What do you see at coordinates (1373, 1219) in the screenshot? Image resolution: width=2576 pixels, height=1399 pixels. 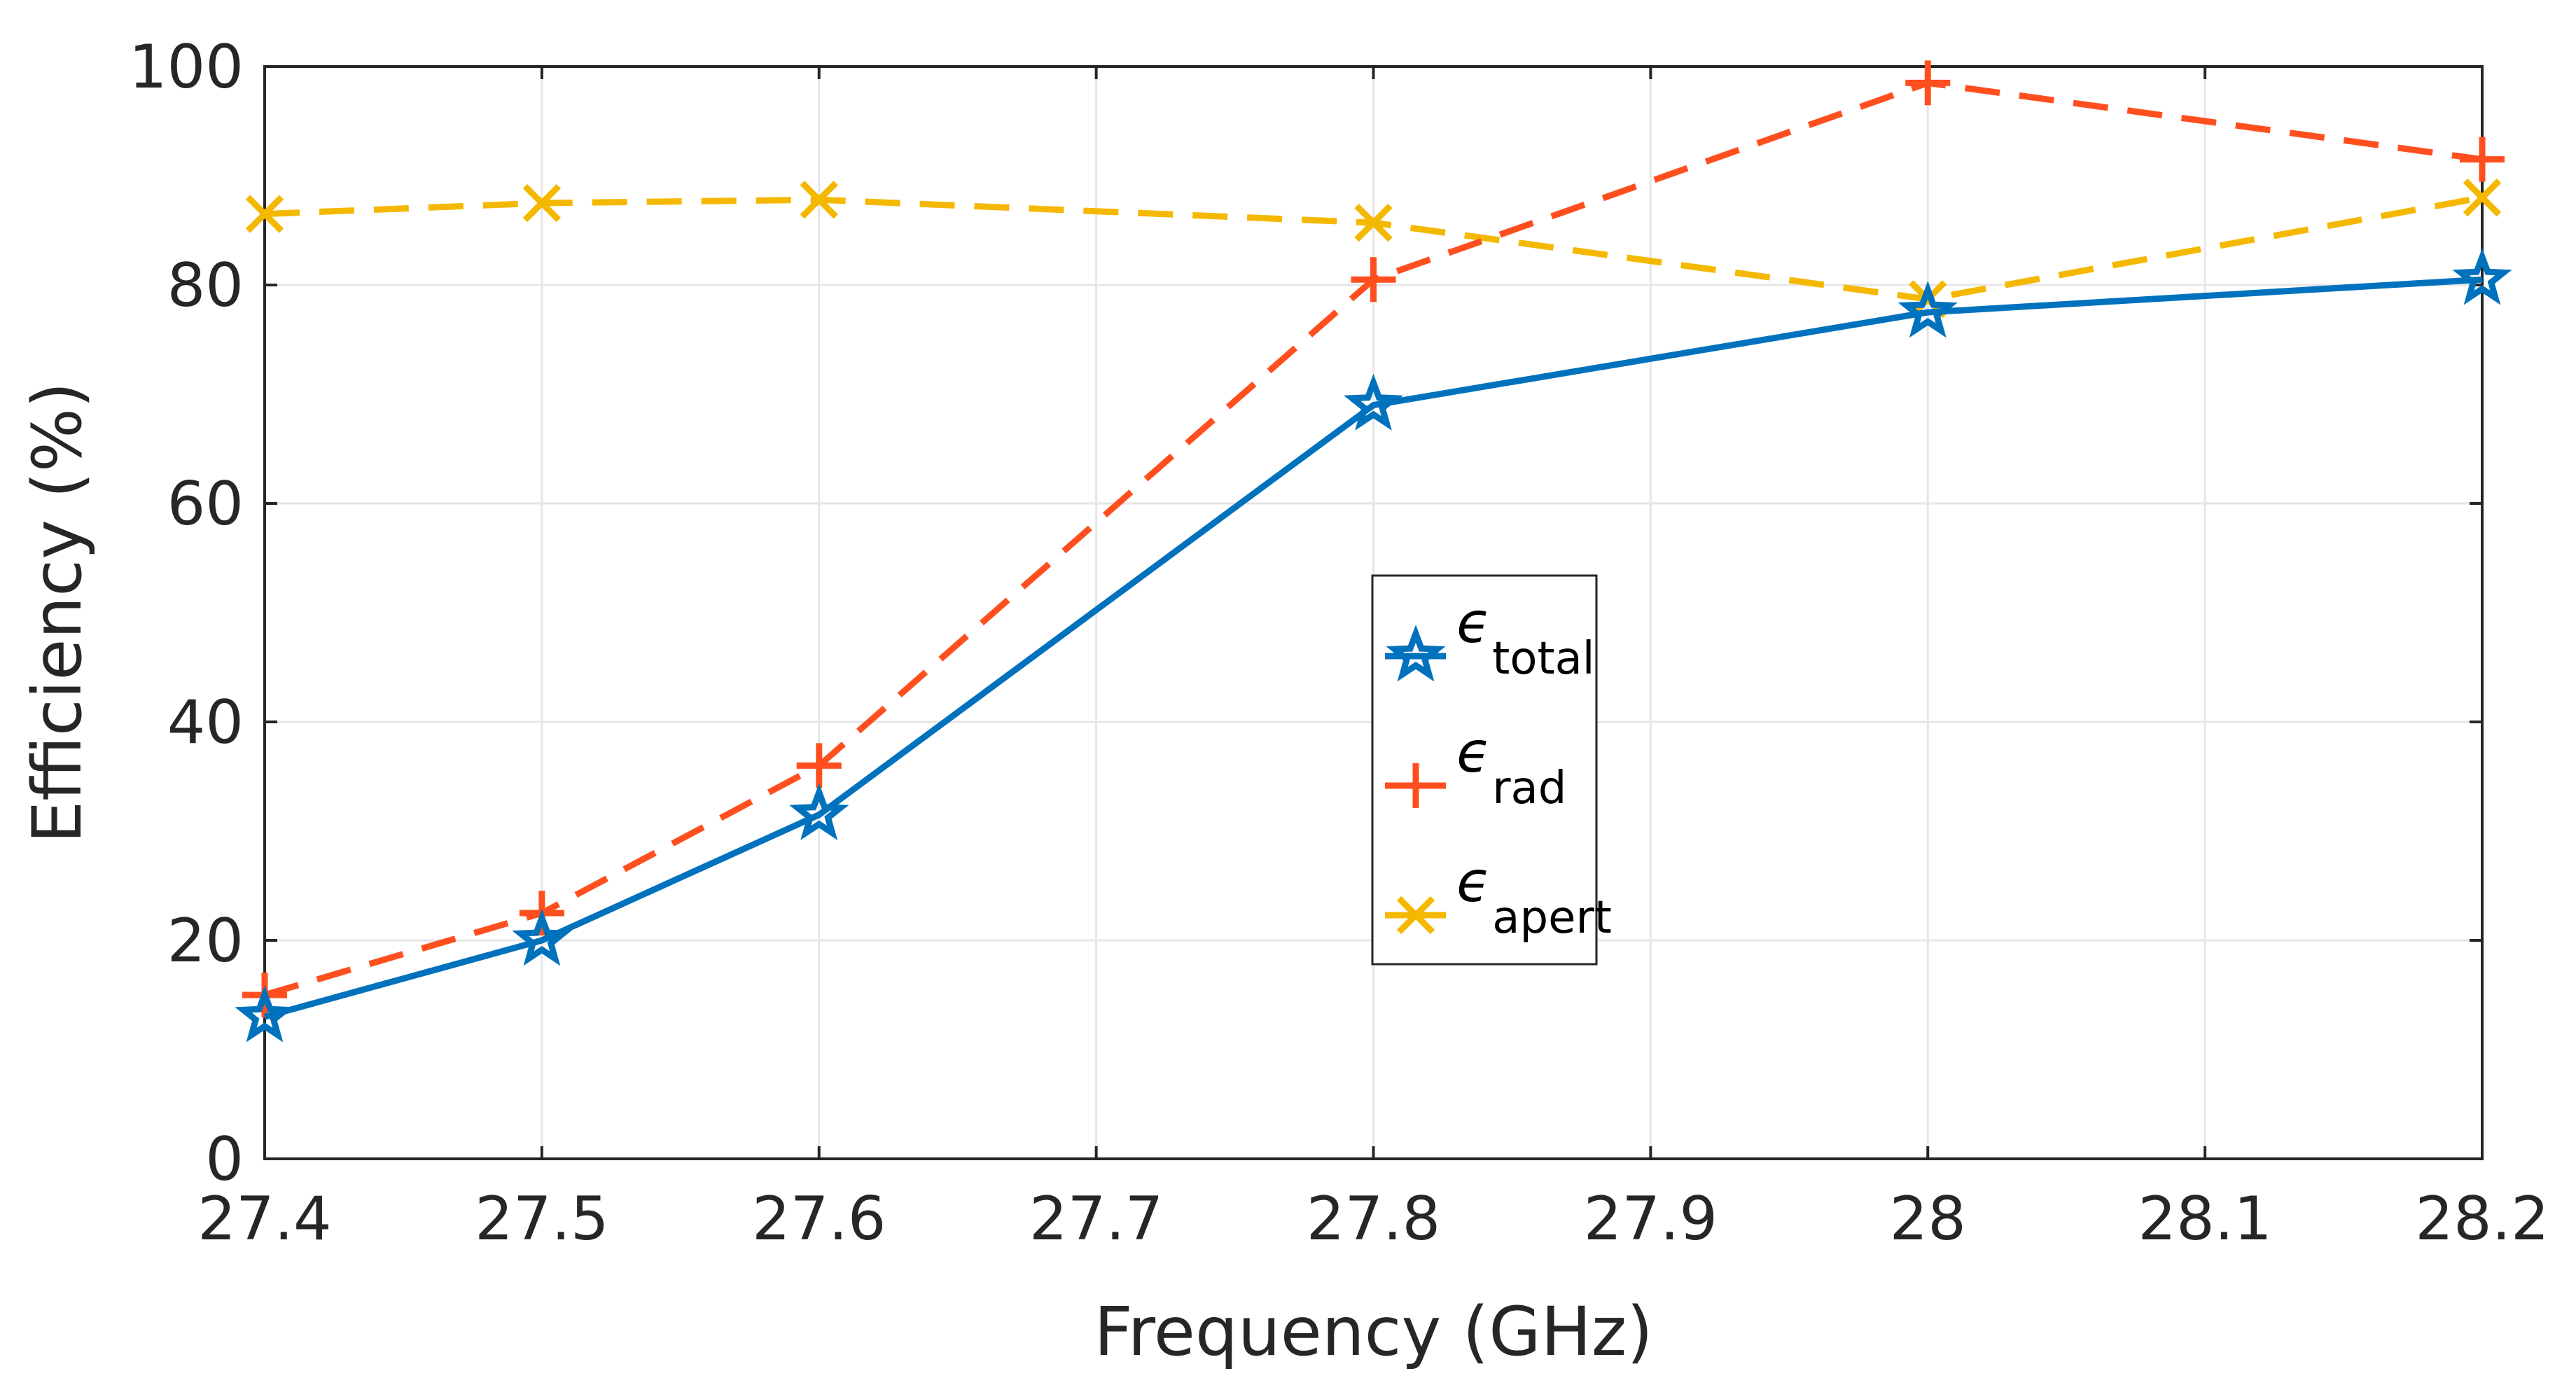 I see `x-tick-label: 27.8` at bounding box center [1373, 1219].